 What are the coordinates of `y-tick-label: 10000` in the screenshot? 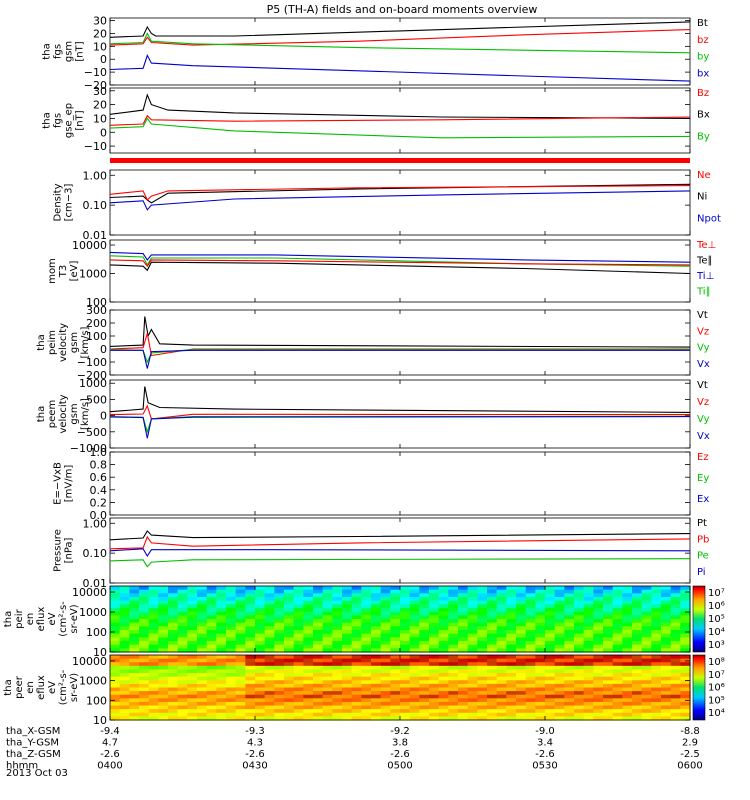 It's located at (89, 592).